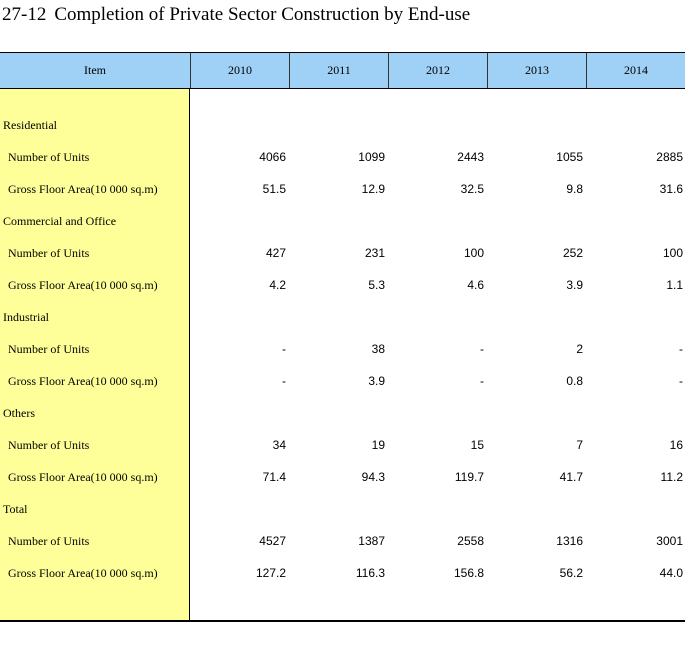 The height and width of the screenshot is (654, 685). I want to click on table-header: Item 2010 2011 2012 2013 2014, so click(342, 70).